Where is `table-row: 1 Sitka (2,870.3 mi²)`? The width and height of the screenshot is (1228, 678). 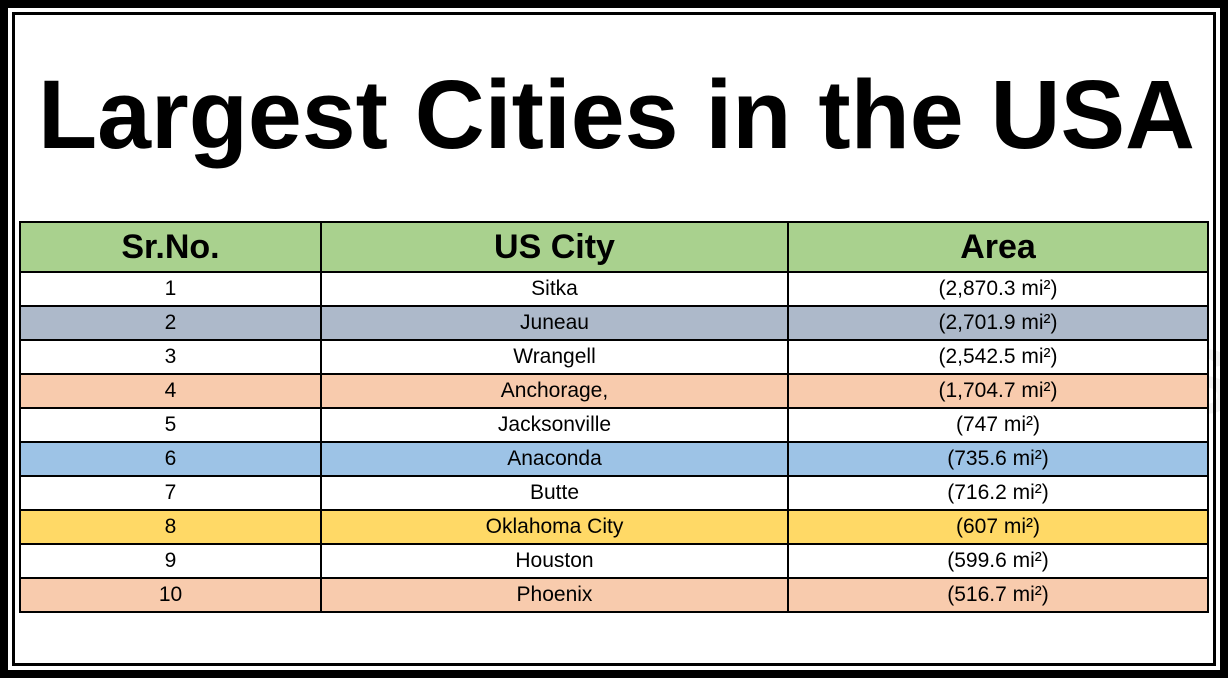 table-row: 1 Sitka (2,870.3 mi²) is located at coordinates (614, 289).